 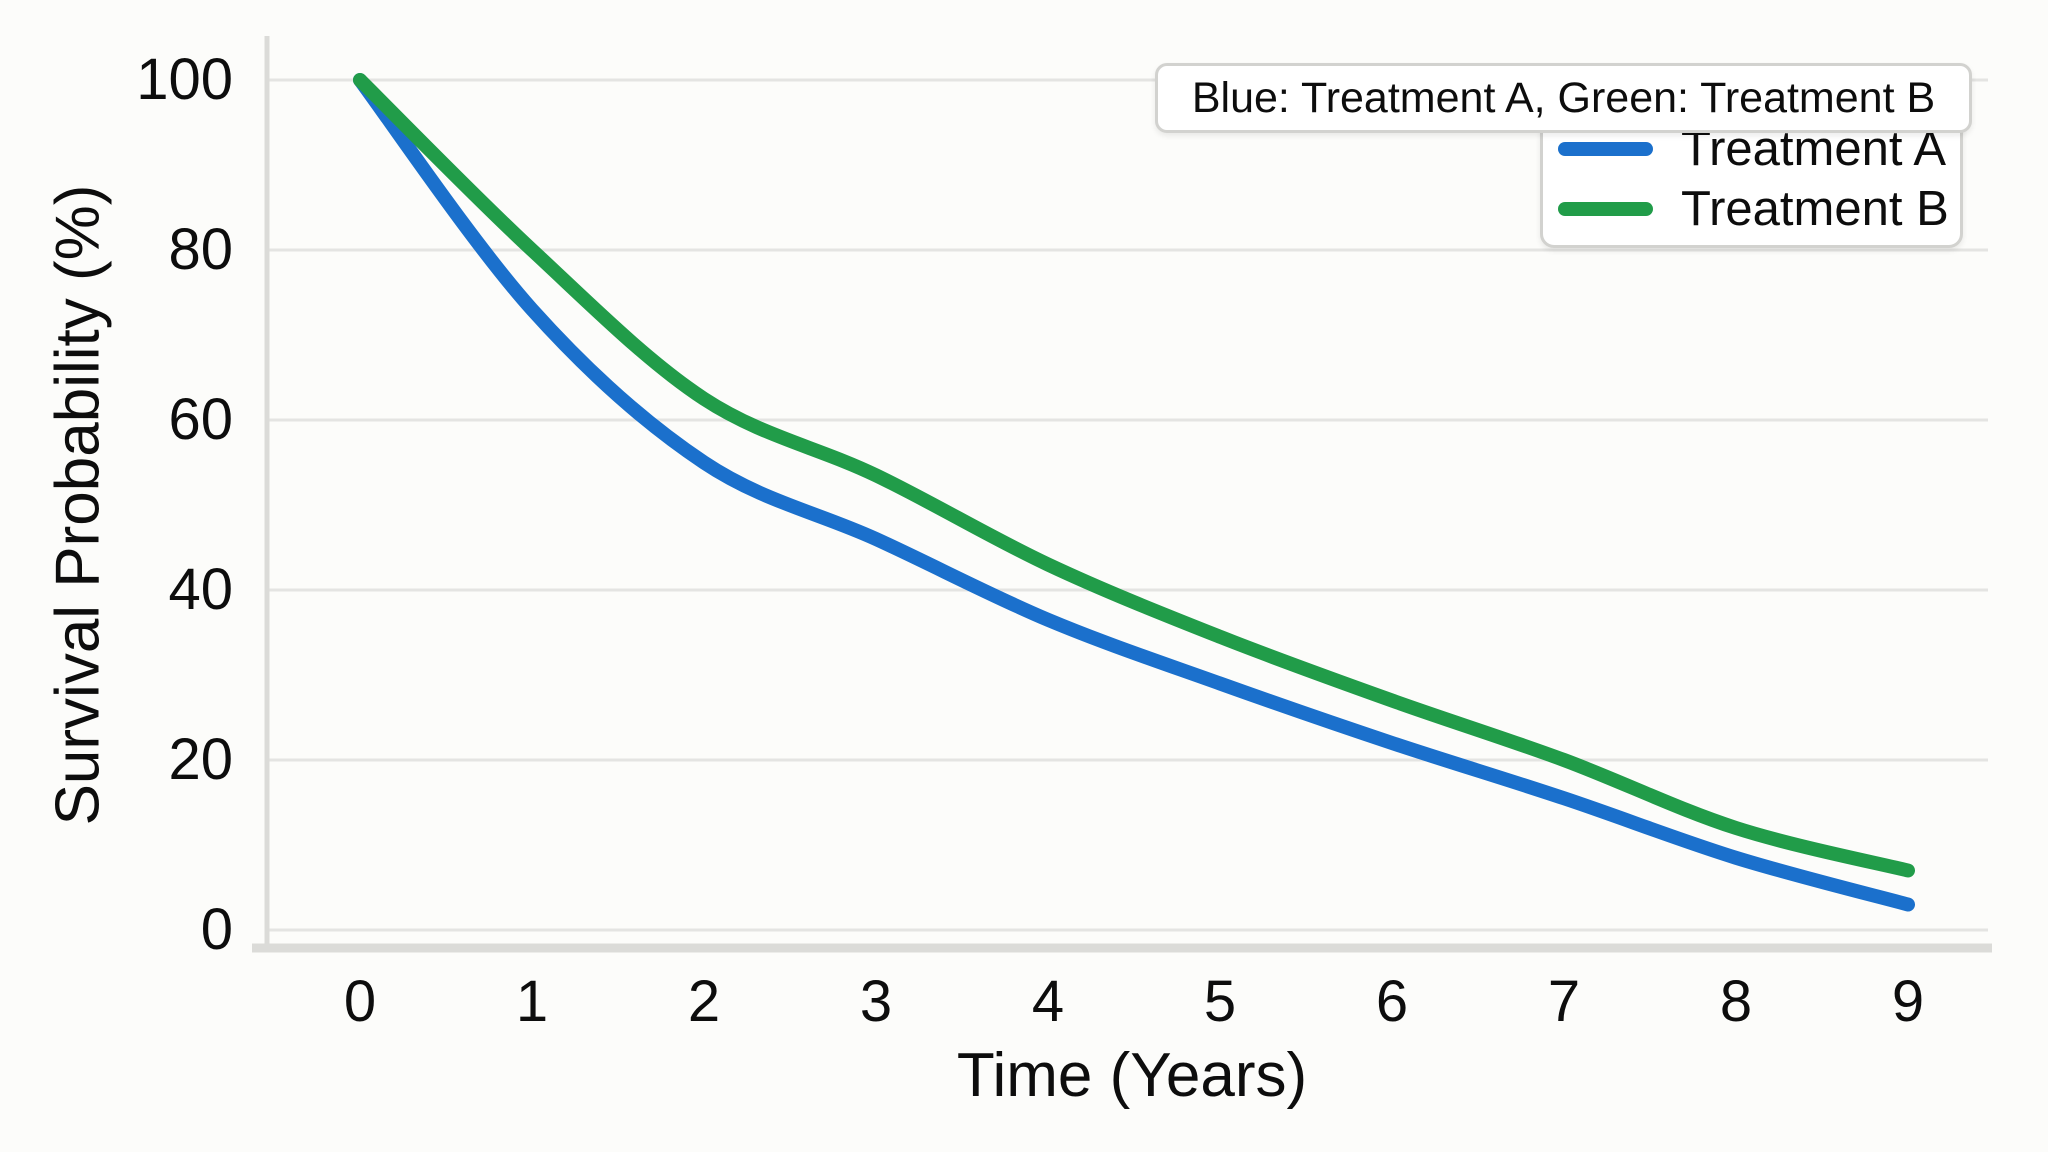 What do you see at coordinates (1605, 209) in the screenshot?
I see `treatment-b-swatch` at bounding box center [1605, 209].